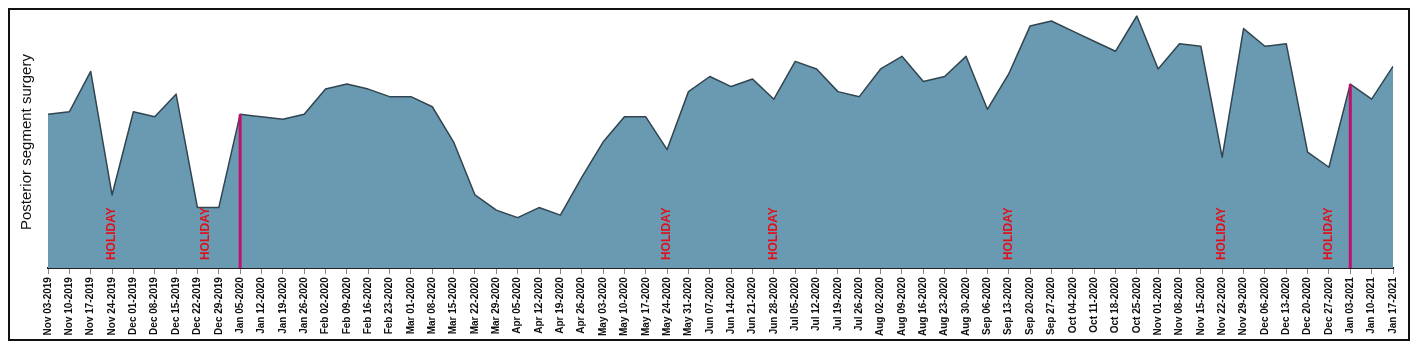 This screenshot has height=349, width=1419. Describe the element at coordinates (581, 305) in the screenshot. I see `x-tick-label: Apr 26-2020` at that location.